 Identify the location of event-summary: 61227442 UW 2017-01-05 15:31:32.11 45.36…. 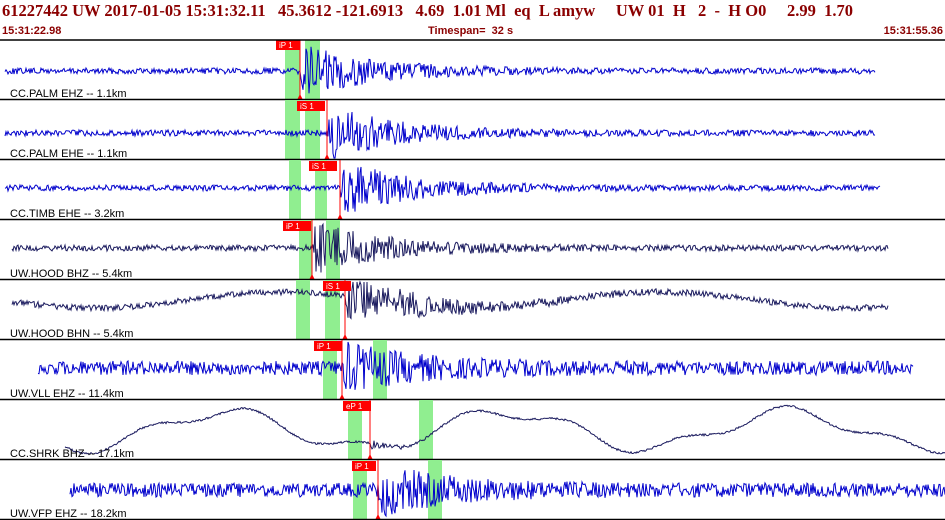
(427, 10).